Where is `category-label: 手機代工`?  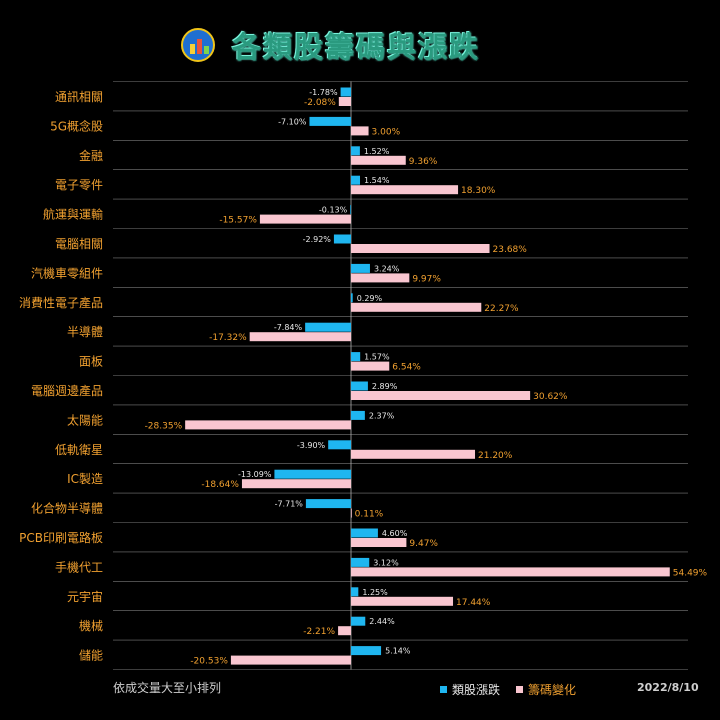
category-label: 手機代工 is located at coordinates (79, 566).